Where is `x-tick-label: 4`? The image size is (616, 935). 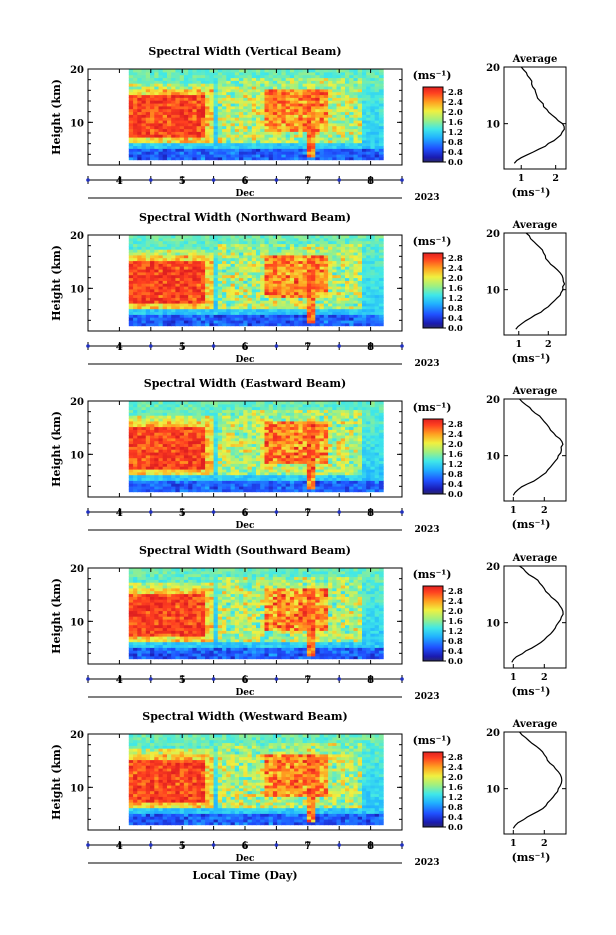
x-tick-label: 4 is located at coordinates (119, 347).